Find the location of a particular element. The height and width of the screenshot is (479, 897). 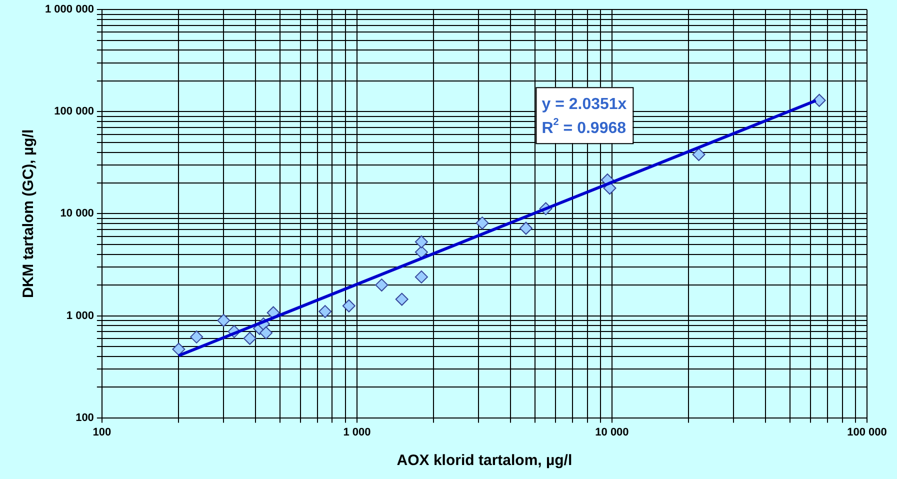

y-tick-label: 10 000 is located at coordinates (77, 214).